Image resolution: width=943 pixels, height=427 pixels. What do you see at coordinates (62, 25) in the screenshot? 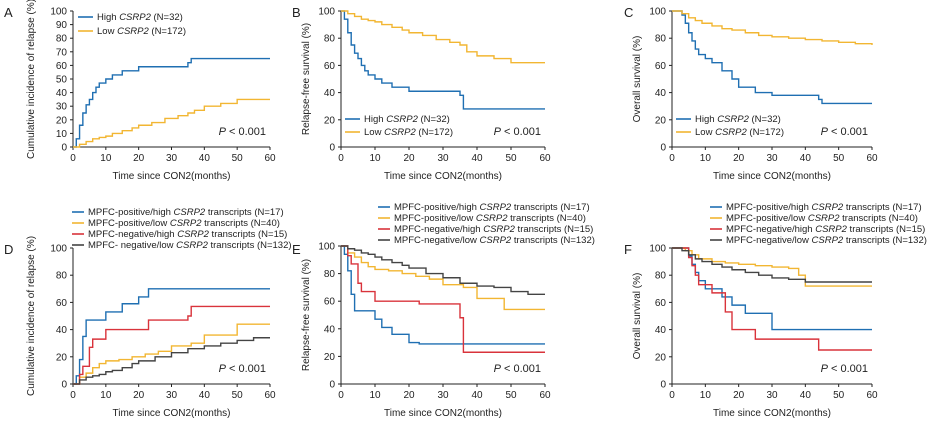
I see `y-tick-label: 90` at bounding box center [62, 25].